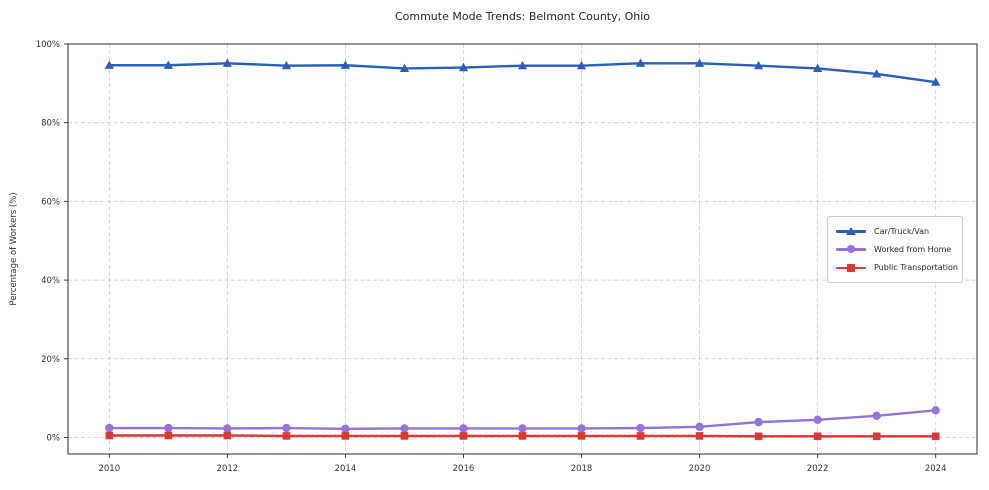 The width and height of the screenshot is (989, 490). What do you see at coordinates (109, 469) in the screenshot?
I see `x-tick-label: 2010` at bounding box center [109, 469].